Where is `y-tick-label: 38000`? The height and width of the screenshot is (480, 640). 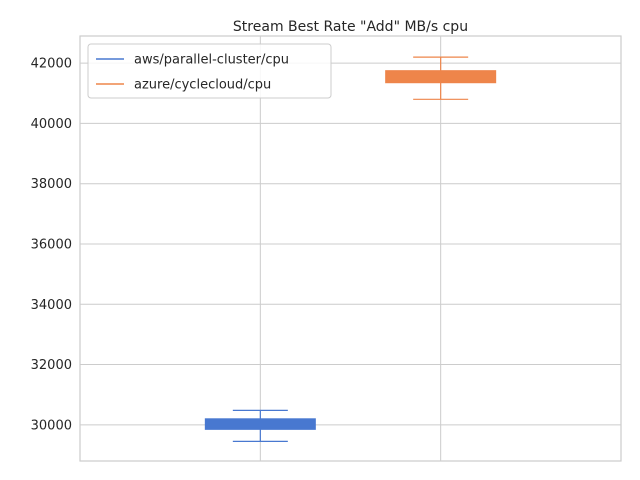 y-tick-label: 38000 is located at coordinates (51, 184).